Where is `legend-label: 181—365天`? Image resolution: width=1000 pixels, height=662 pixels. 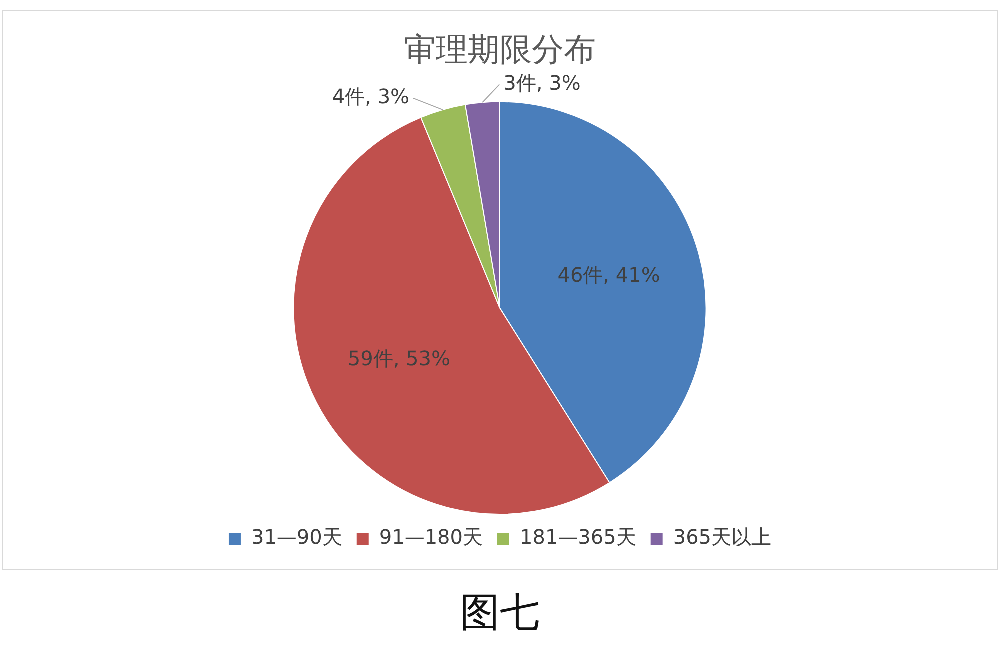
legend-label: 181—365天 is located at coordinates (578, 537).